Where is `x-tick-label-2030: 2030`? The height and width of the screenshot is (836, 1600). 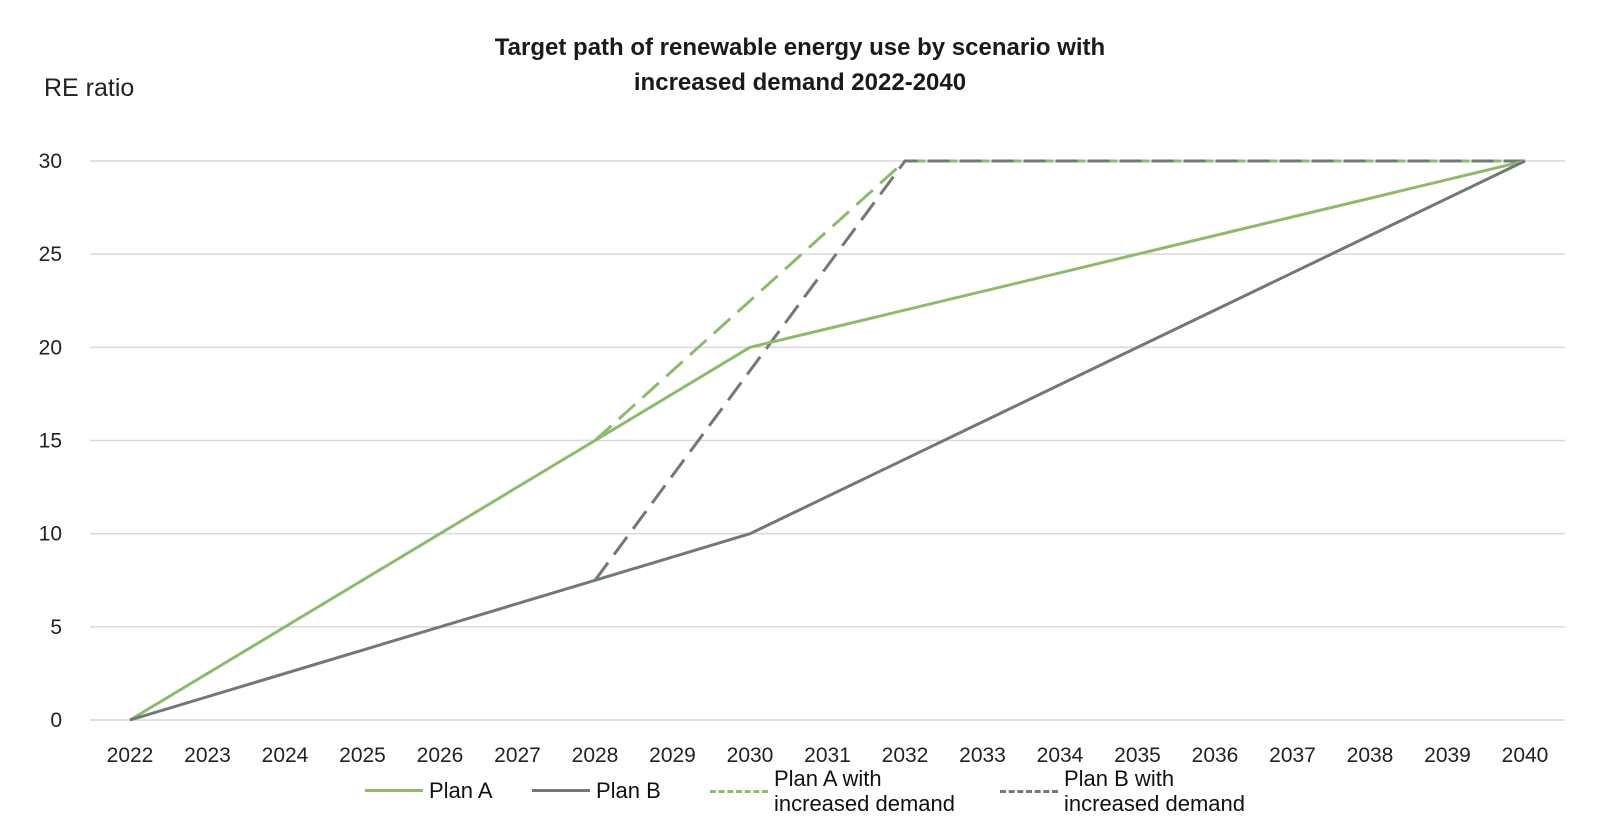
x-tick-label-2030: 2030 is located at coordinates (750, 755).